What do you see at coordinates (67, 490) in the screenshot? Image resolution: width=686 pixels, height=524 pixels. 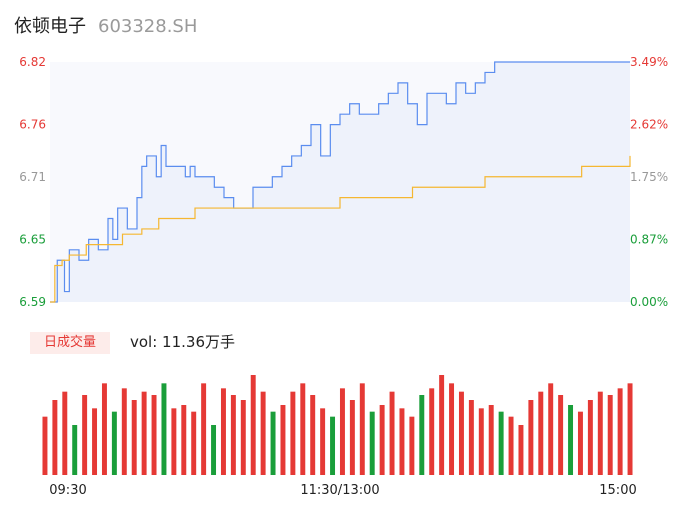 I see `x-tick-label: 09:30` at bounding box center [67, 490].